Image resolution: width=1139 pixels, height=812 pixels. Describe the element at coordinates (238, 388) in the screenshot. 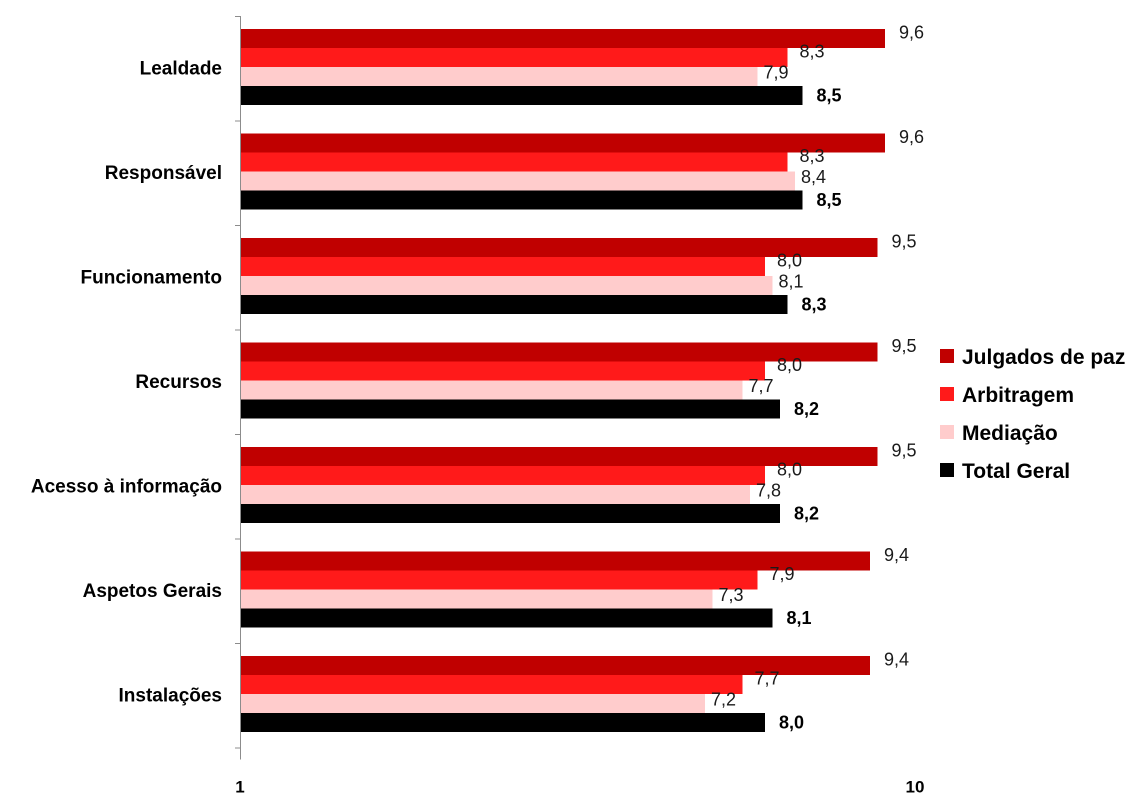

I see `y-axis` at that location.